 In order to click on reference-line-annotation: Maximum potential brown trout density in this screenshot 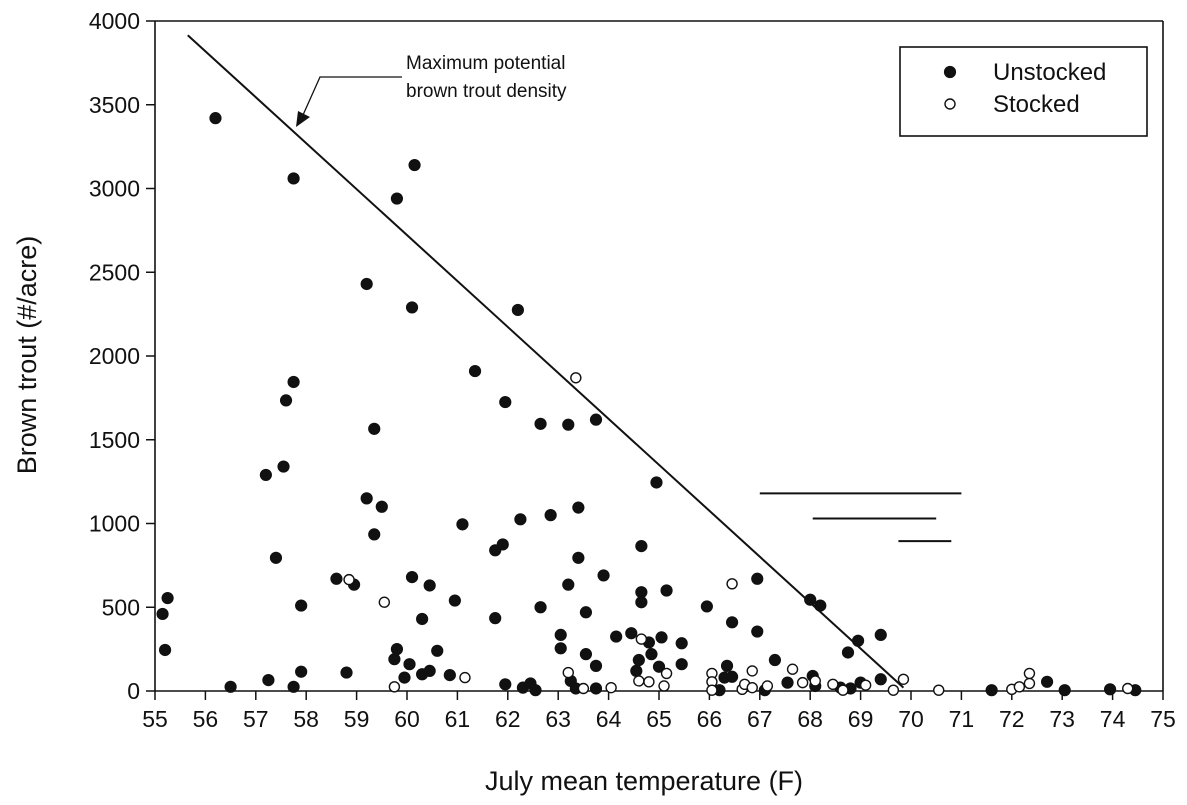, I will do `click(486, 77)`.